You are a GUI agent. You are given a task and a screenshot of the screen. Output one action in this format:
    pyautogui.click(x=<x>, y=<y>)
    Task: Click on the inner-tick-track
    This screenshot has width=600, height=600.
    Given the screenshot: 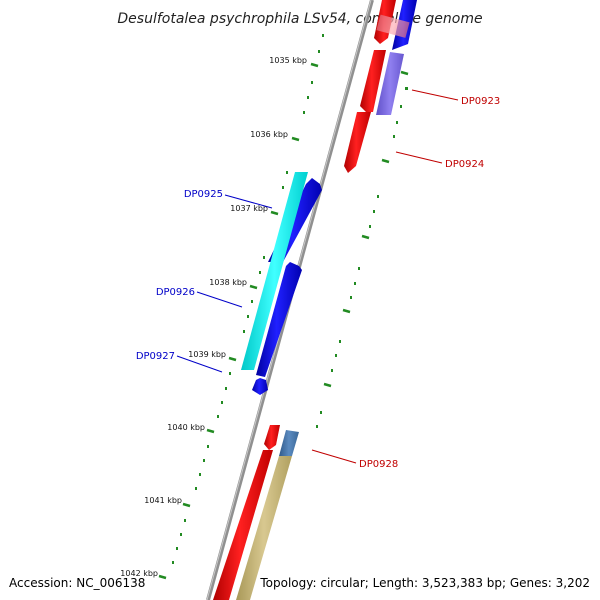 What is the action you would take?
    pyautogui.click(x=362, y=257)
    